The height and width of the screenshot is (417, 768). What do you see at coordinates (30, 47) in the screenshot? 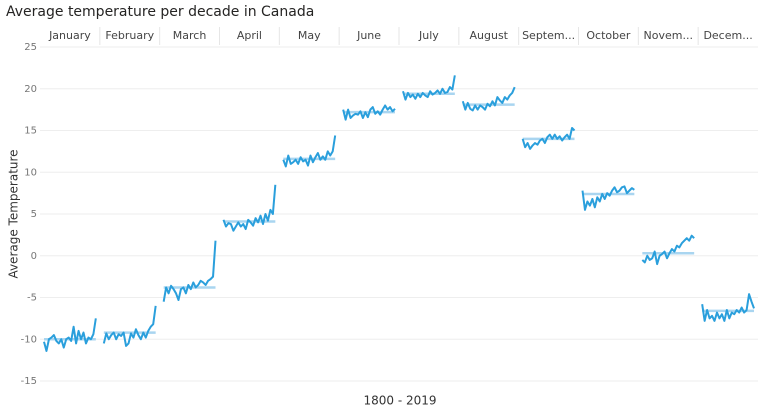
I see `y-tick-label: 25` at bounding box center [30, 47].